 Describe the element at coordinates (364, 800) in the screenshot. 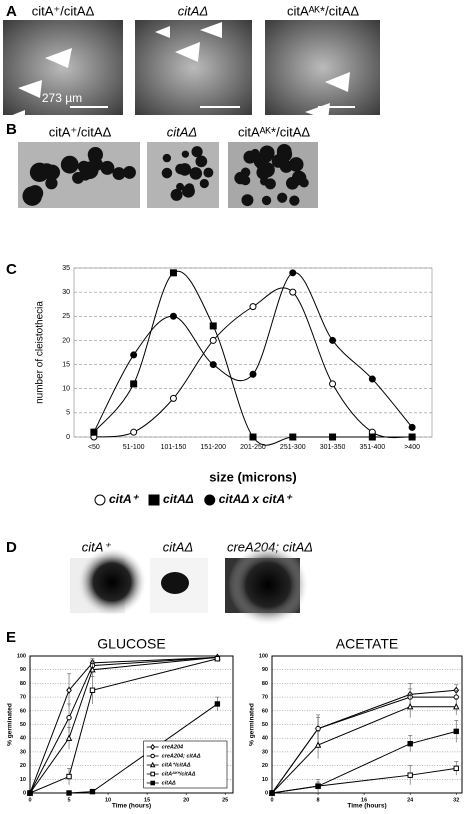

I see `x-tick-label: 16` at that location.